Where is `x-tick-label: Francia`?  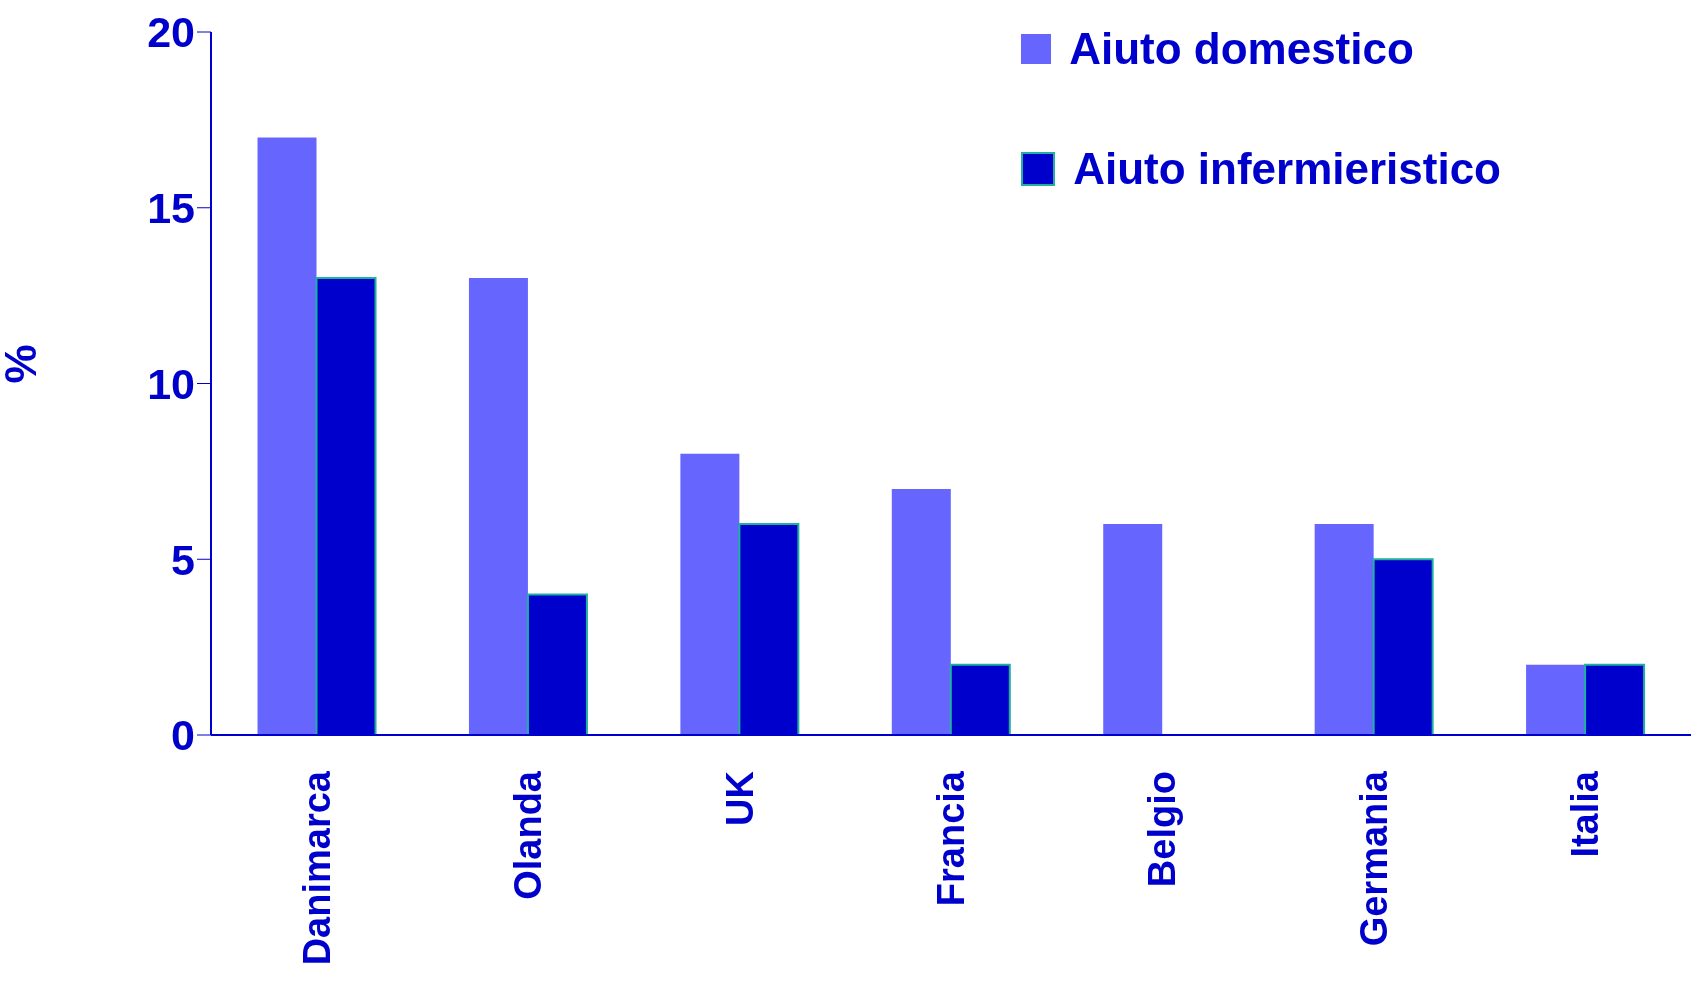 x-tick-label: Francia is located at coordinates (951, 838).